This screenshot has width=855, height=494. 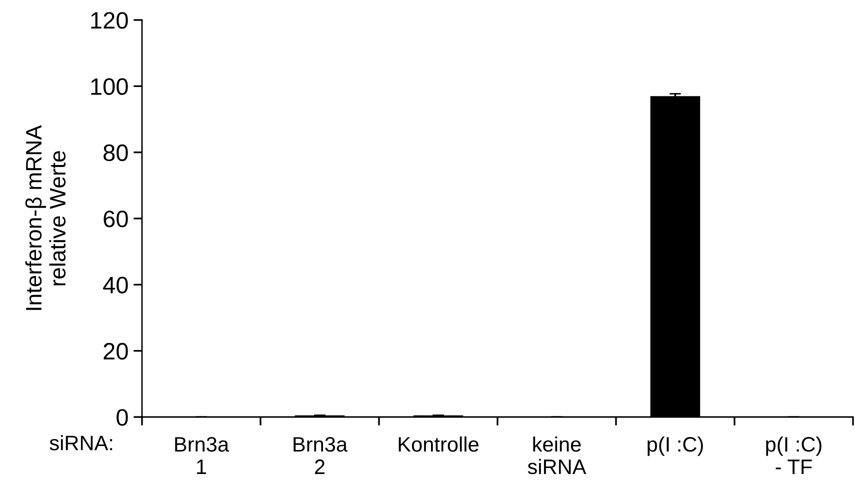 I want to click on x-axis-title: siRNA:, so click(x=81, y=442).